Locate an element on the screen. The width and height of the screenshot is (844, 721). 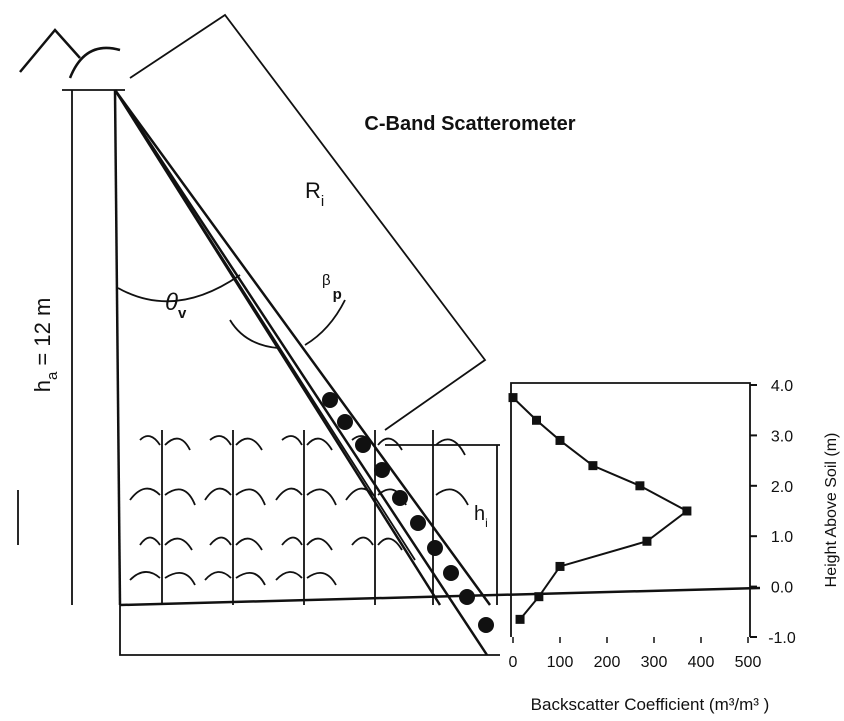
profile-line is located at coordinates (600, 508).